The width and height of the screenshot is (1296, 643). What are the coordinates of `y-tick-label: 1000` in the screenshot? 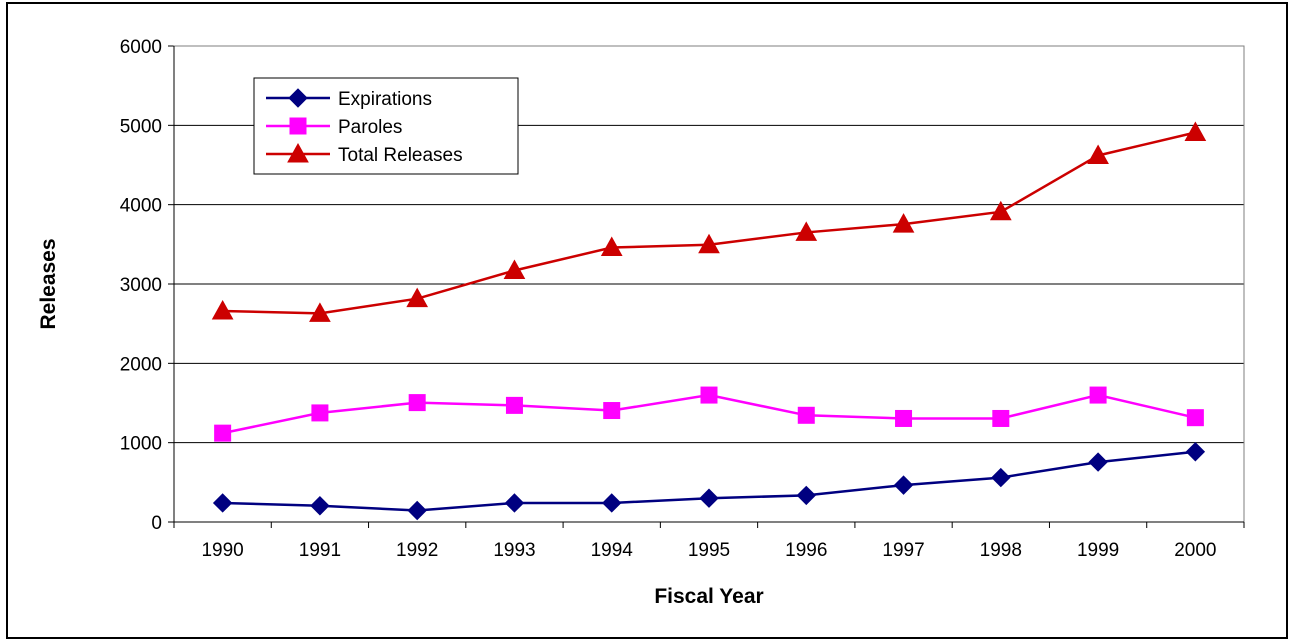 It's located at (141, 444).